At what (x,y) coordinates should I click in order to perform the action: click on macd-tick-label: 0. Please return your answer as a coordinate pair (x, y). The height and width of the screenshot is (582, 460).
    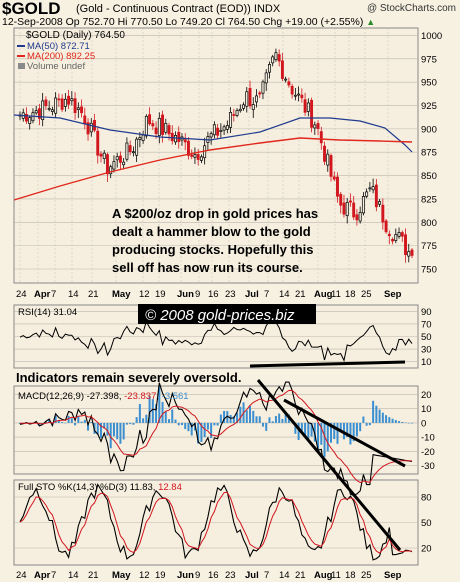
    Looking at the image, I should click on (423, 423).